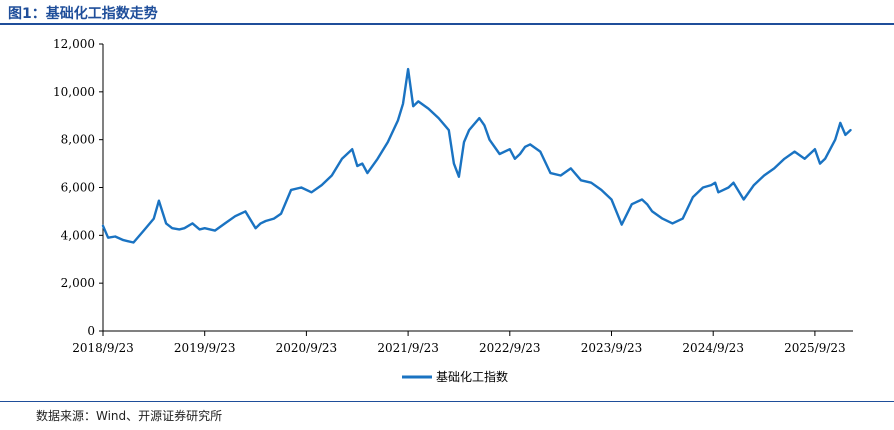 Image resolution: width=894 pixels, height=430 pixels. What do you see at coordinates (205, 348) in the screenshot?
I see `x-tick-label: 2019/9/23` at bounding box center [205, 348].